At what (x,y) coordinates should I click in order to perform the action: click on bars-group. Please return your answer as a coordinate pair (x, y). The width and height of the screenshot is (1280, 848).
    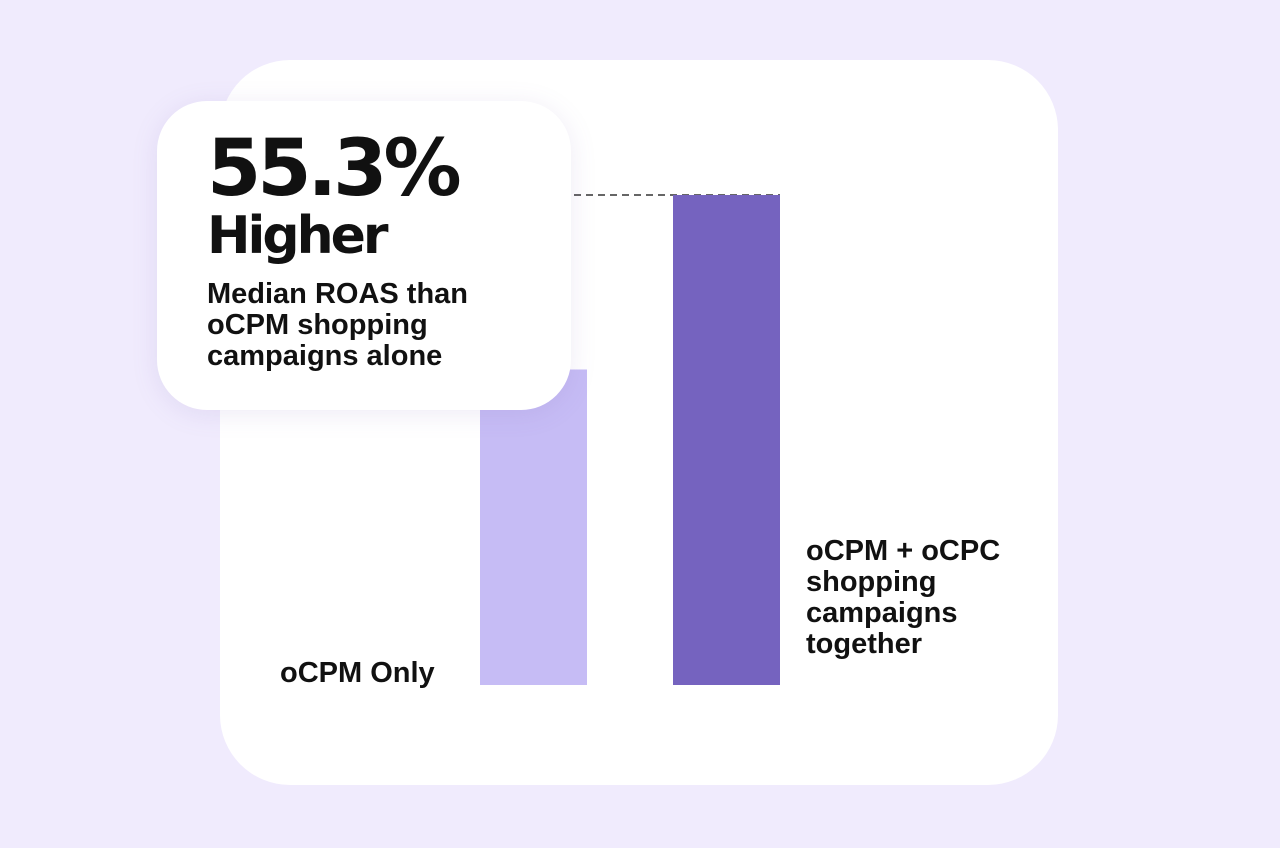
    Looking at the image, I should click on (630, 440).